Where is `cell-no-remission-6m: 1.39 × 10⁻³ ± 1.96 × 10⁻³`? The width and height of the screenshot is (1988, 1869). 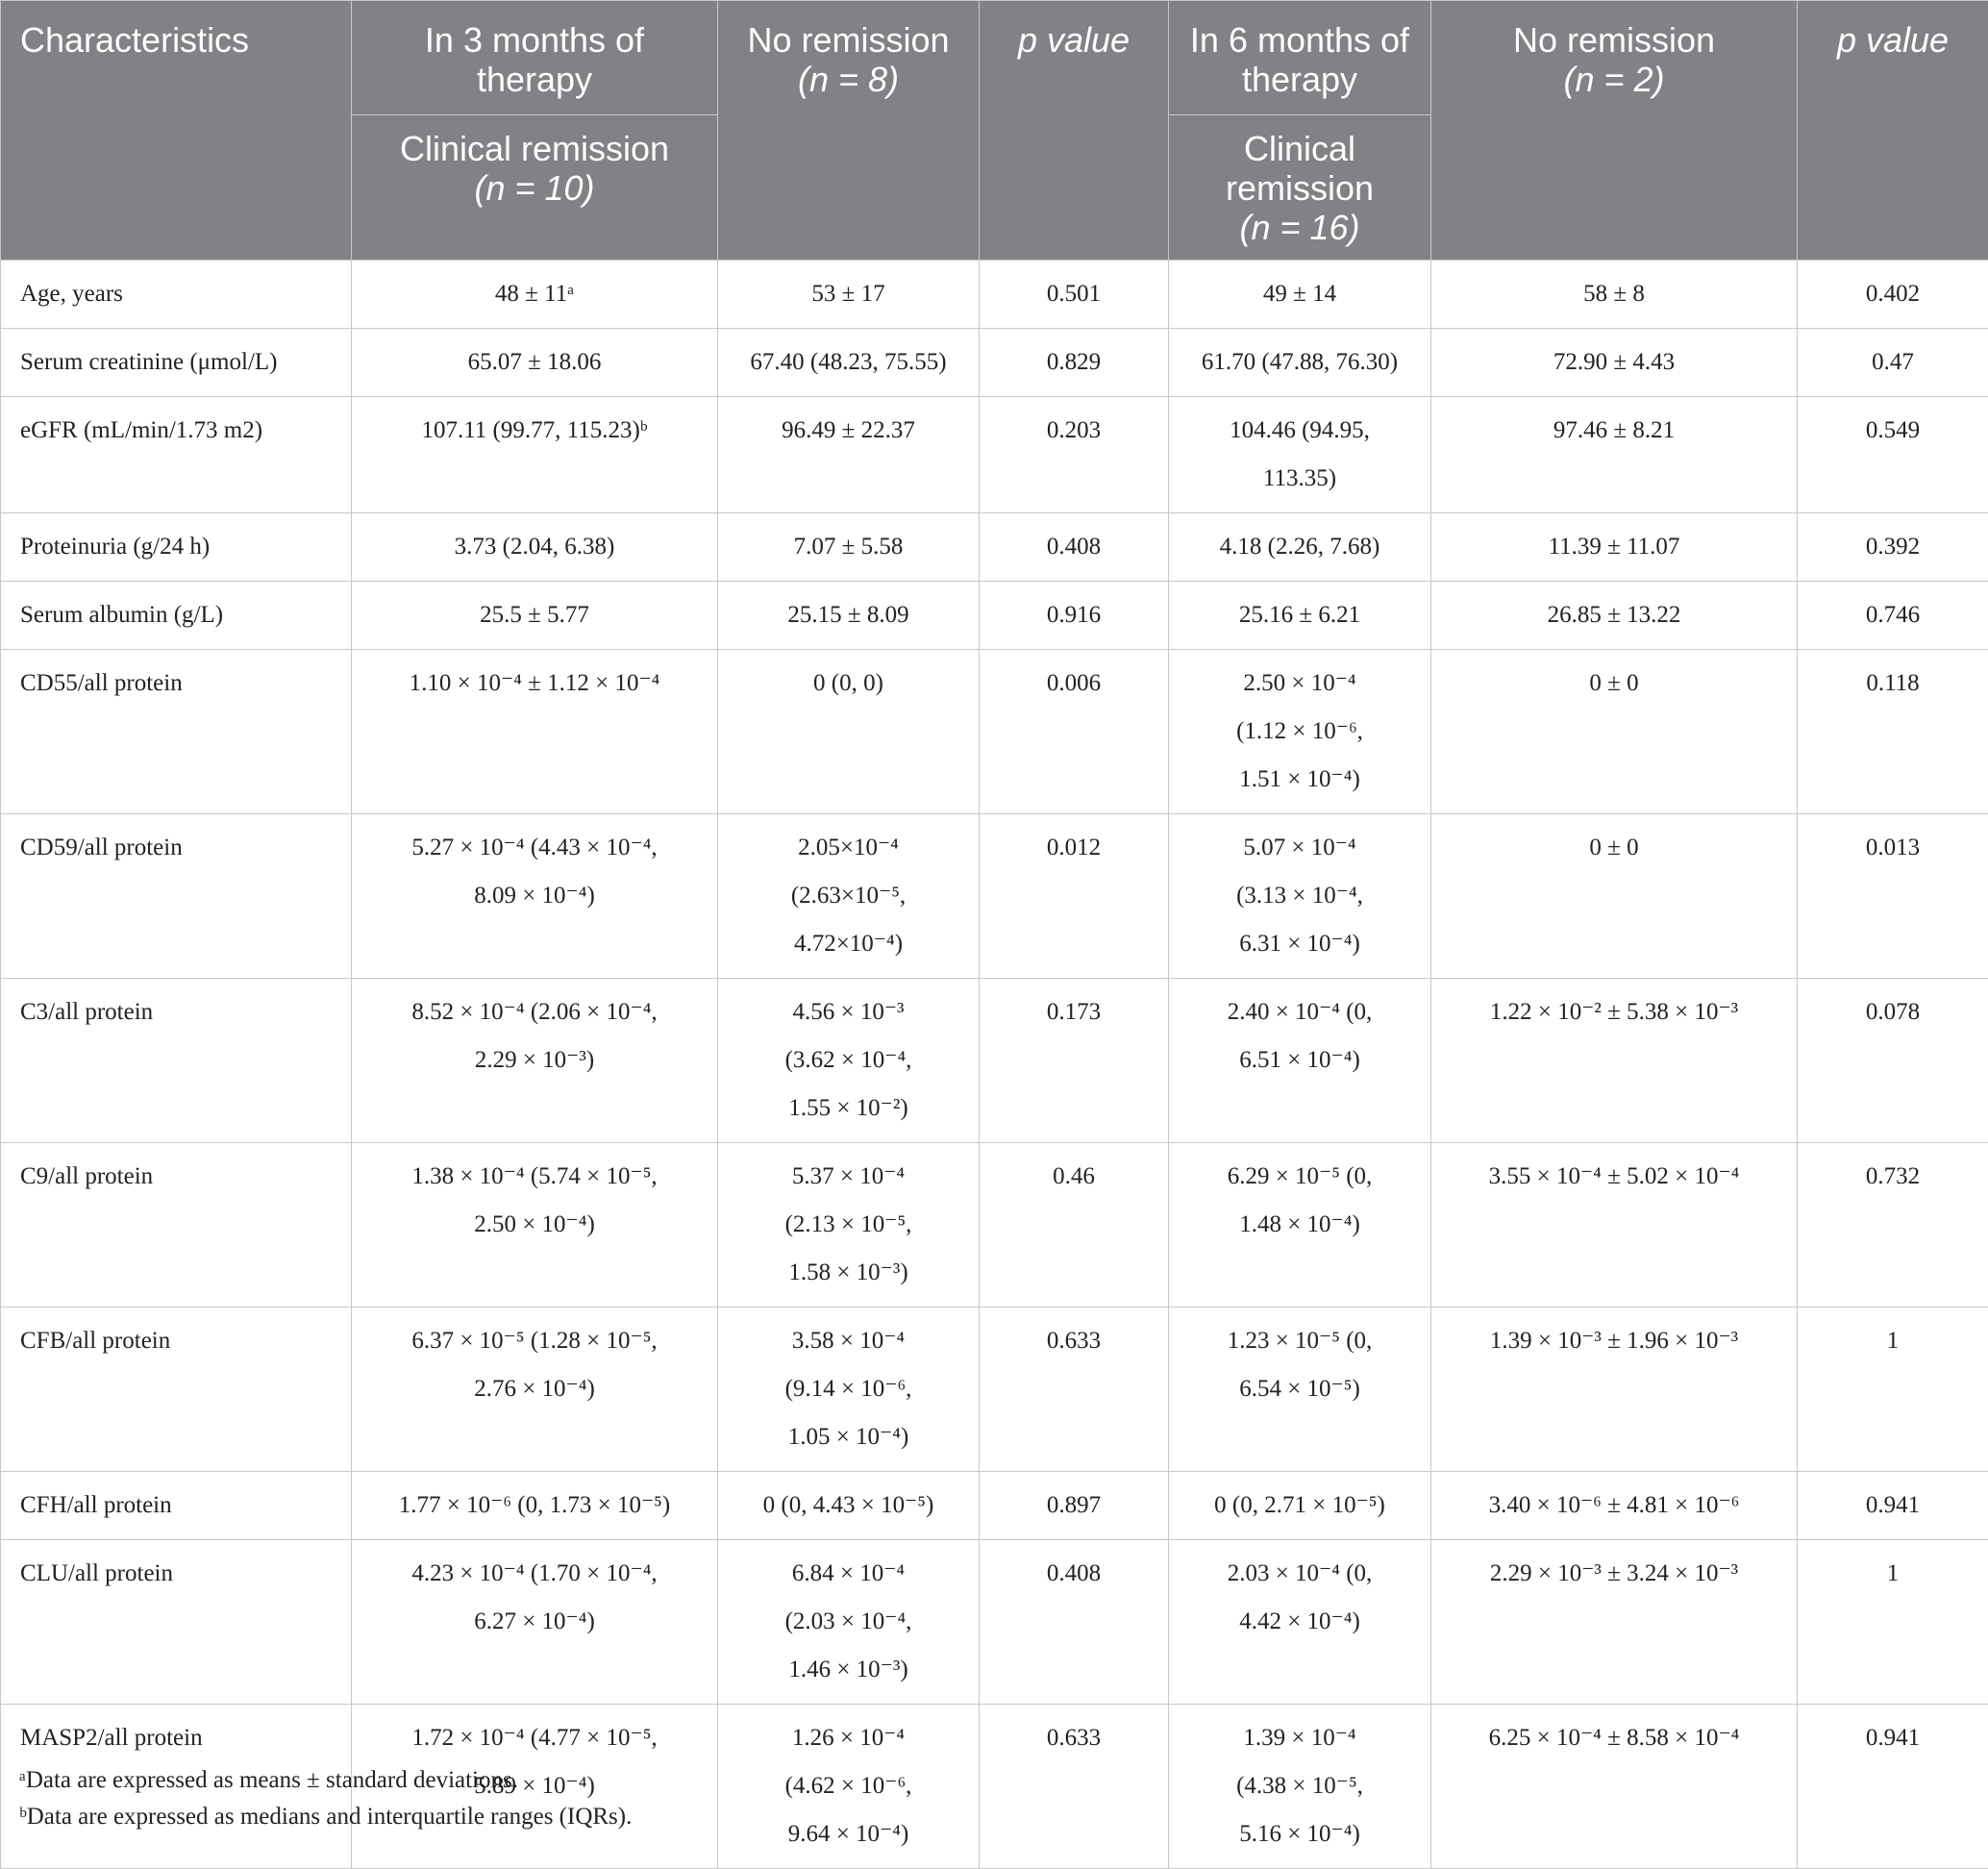
cell-no-remission-6m: 1.39 × 10⁻³ ± 1.96 × 10⁻³ is located at coordinates (1615, 1390).